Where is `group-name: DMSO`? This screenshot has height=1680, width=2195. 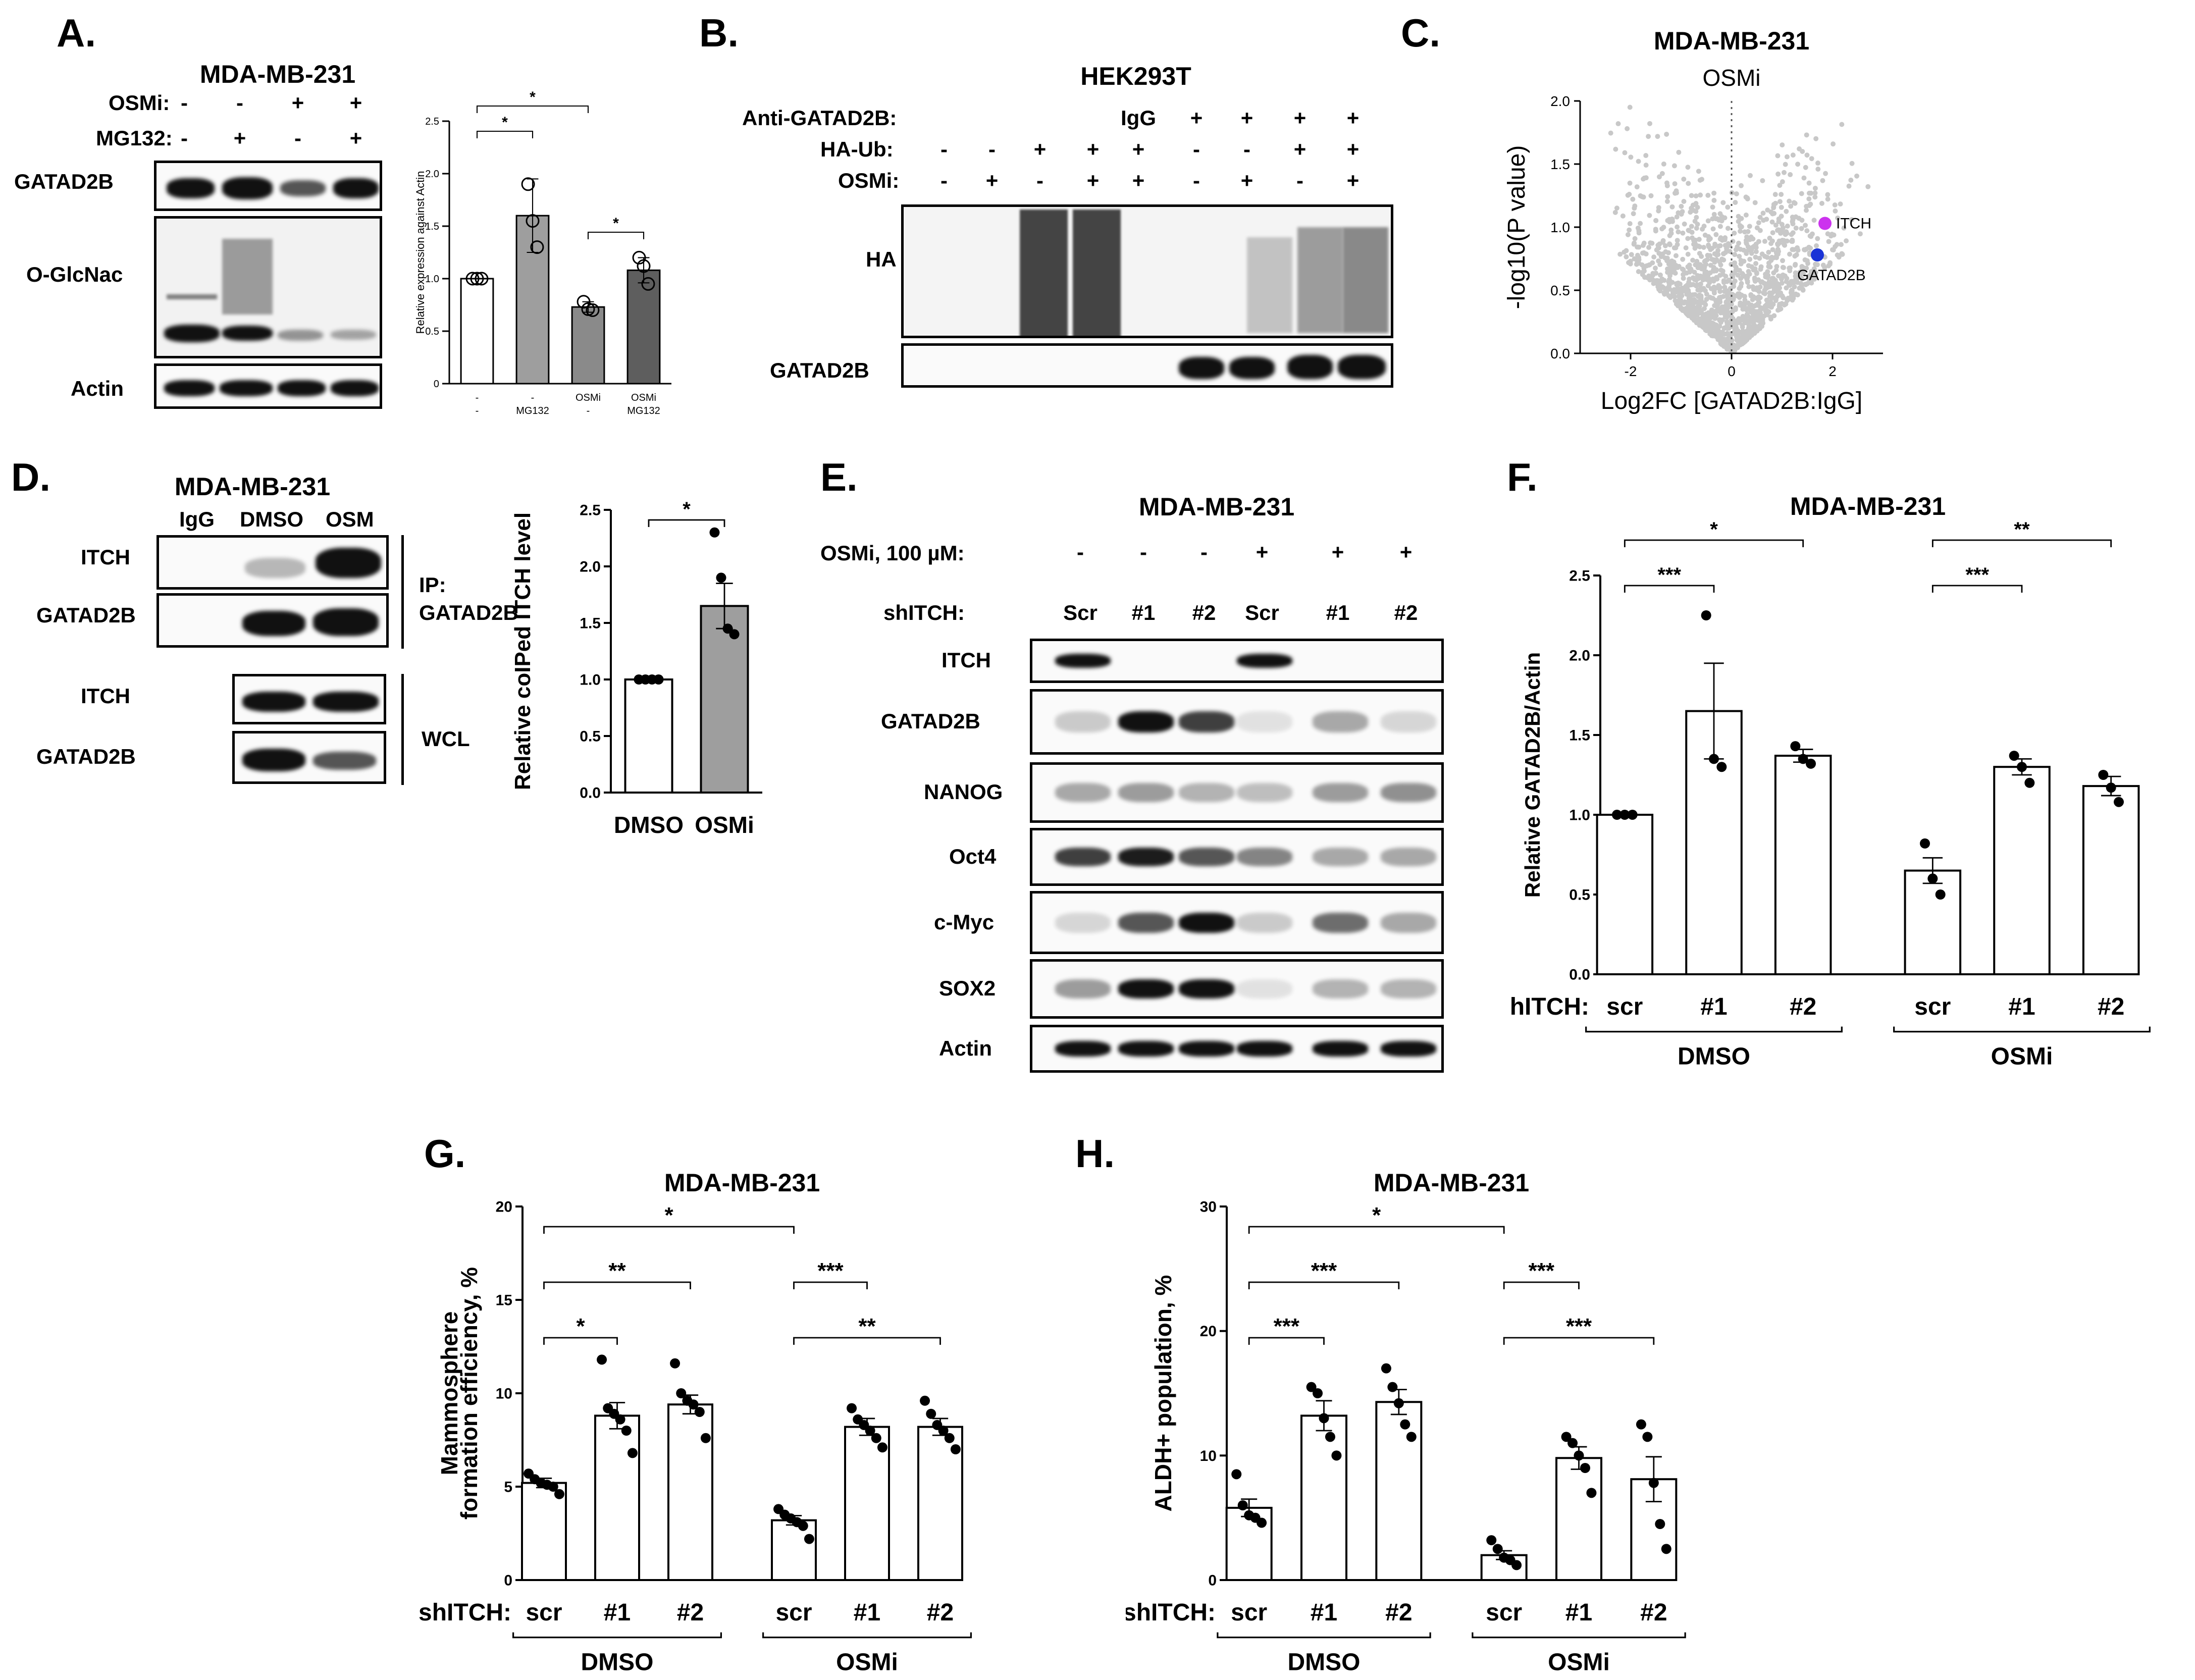
group-name: DMSO is located at coordinates (1714, 1056).